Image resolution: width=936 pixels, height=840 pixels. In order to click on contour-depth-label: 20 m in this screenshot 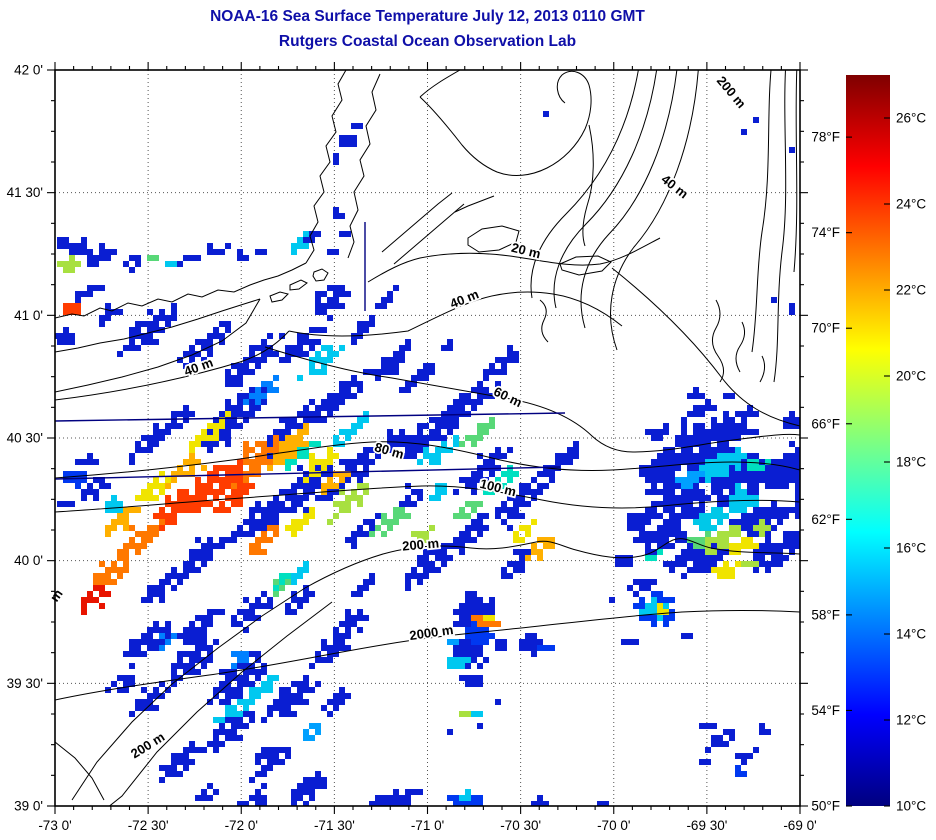, I will do `click(526, 251)`.